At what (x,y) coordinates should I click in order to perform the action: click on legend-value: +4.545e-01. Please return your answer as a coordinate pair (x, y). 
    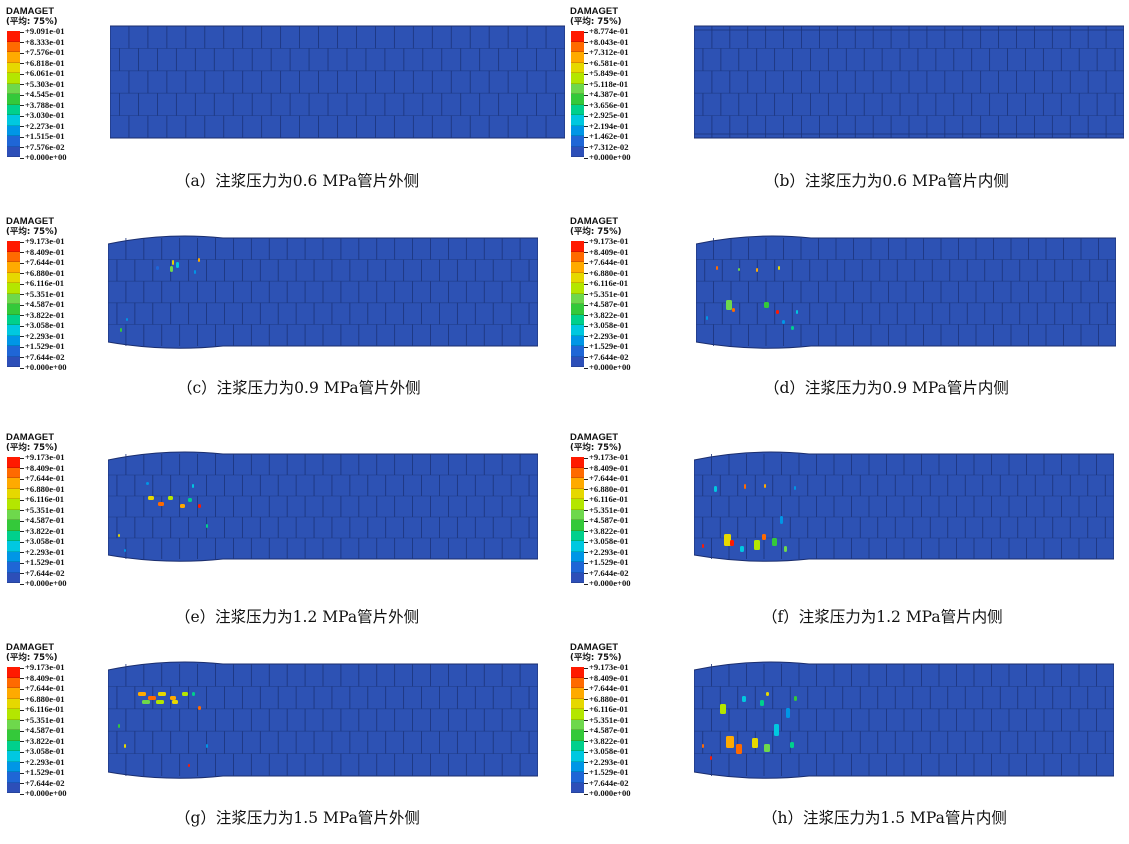
    Looking at the image, I should click on (43, 94).